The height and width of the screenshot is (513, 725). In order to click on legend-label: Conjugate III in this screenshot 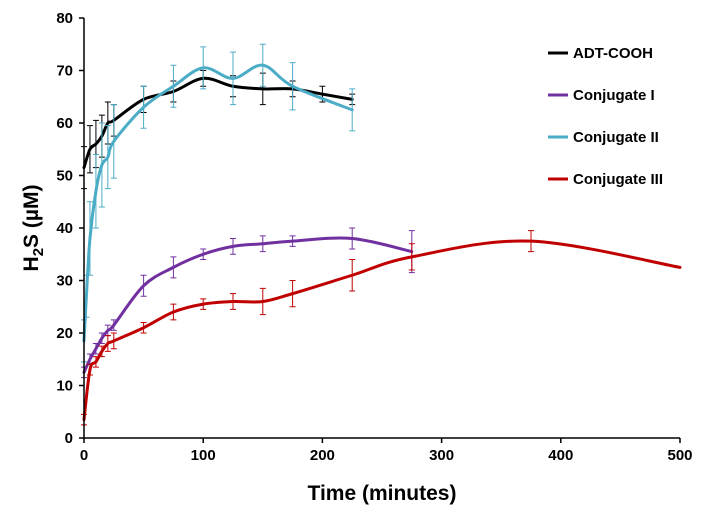, I will do `click(618, 179)`.